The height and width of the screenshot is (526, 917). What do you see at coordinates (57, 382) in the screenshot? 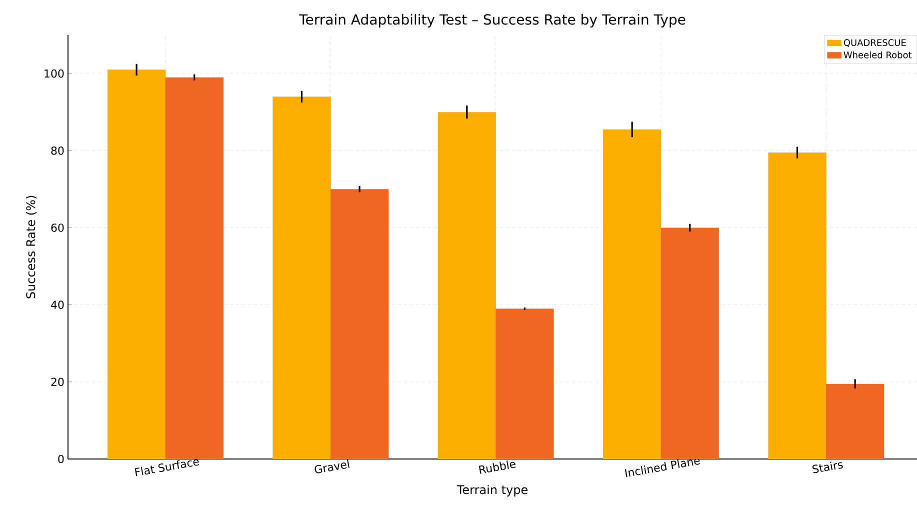
I see `y-tick-label: 20` at bounding box center [57, 382].